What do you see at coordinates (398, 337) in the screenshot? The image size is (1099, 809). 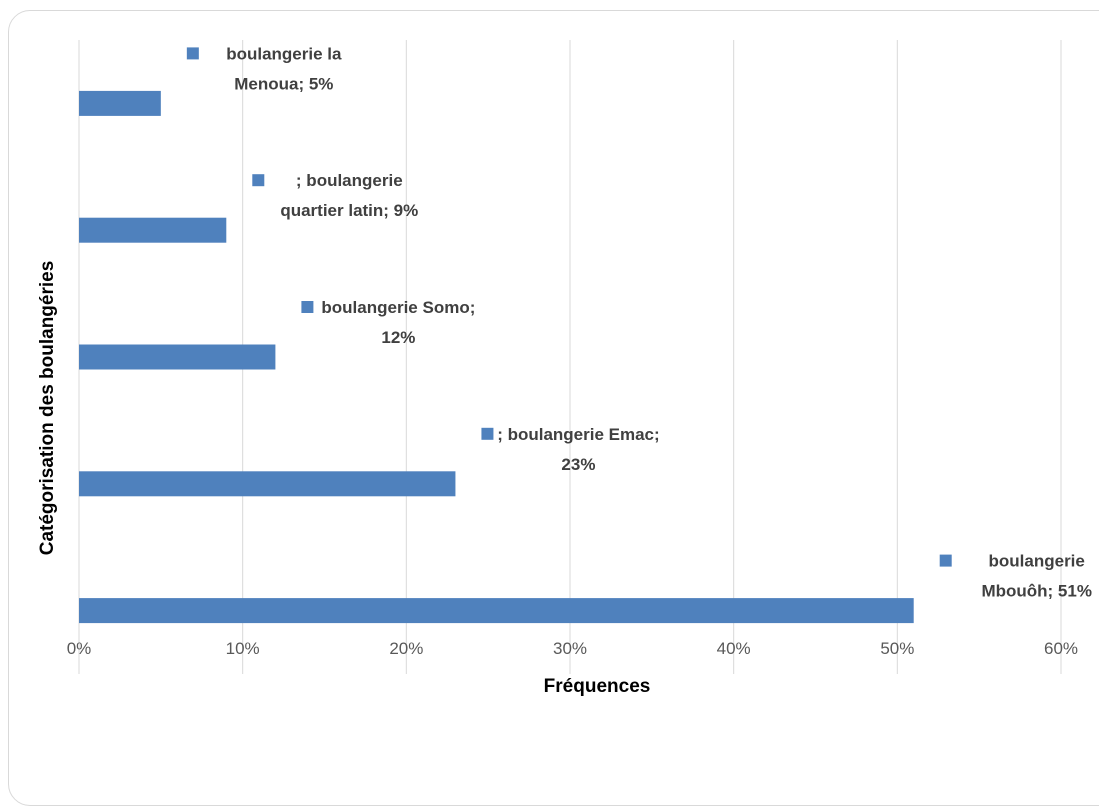 I see `data-label-line: 12%` at bounding box center [398, 337].